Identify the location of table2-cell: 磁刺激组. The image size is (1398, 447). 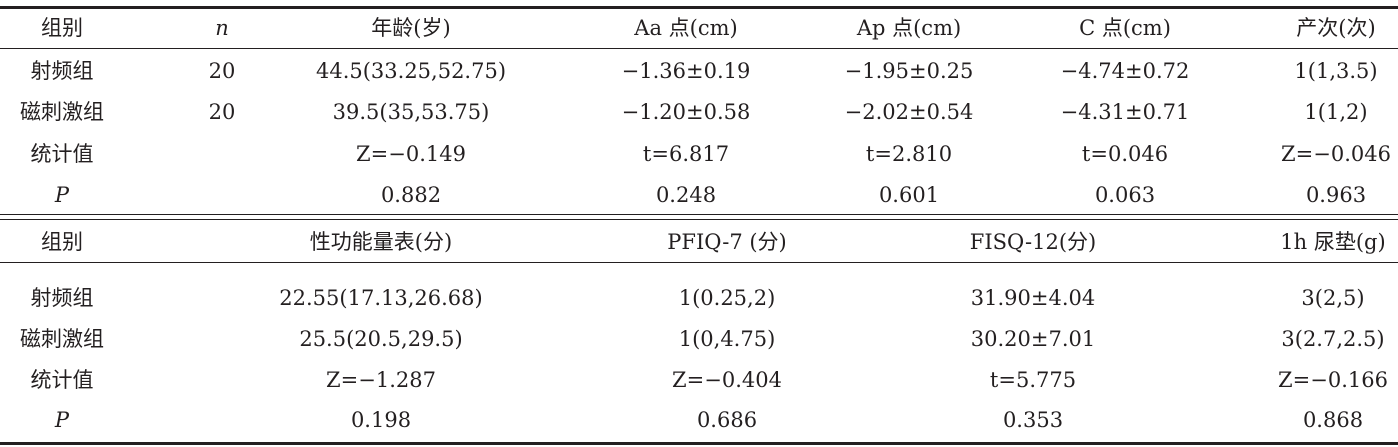
(62, 339).